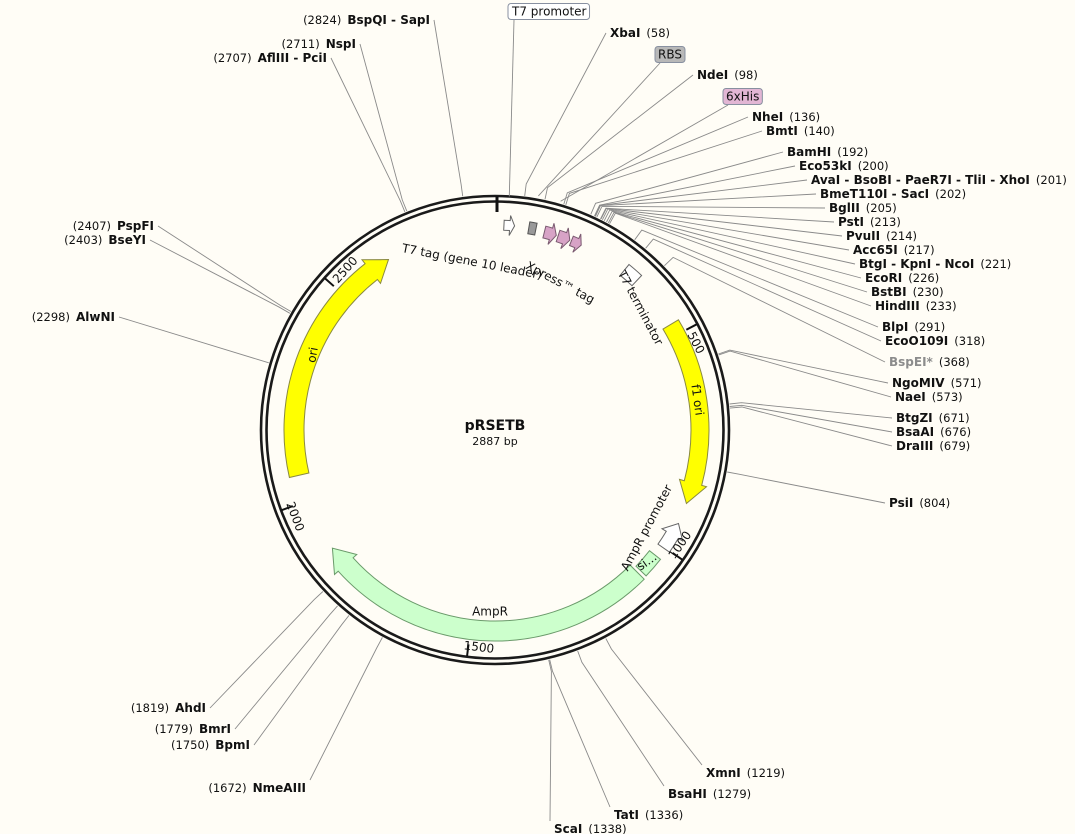 The width and height of the screenshot is (1075, 834). Describe the element at coordinates (935, 264) in the screenshot. I see `site-label: BtgI - KpnI - NcoI (221)` at that location.